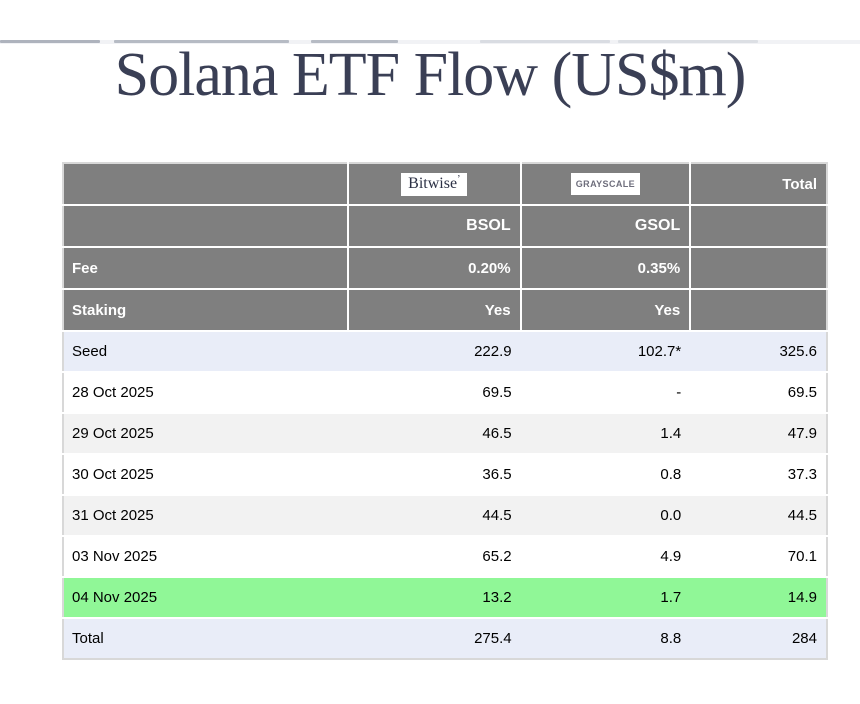 The image size is (860, 704). Describe the element at coordinates (459, 179) in the screenshot. I see `bitwise-logo-mark: ’` at that location.